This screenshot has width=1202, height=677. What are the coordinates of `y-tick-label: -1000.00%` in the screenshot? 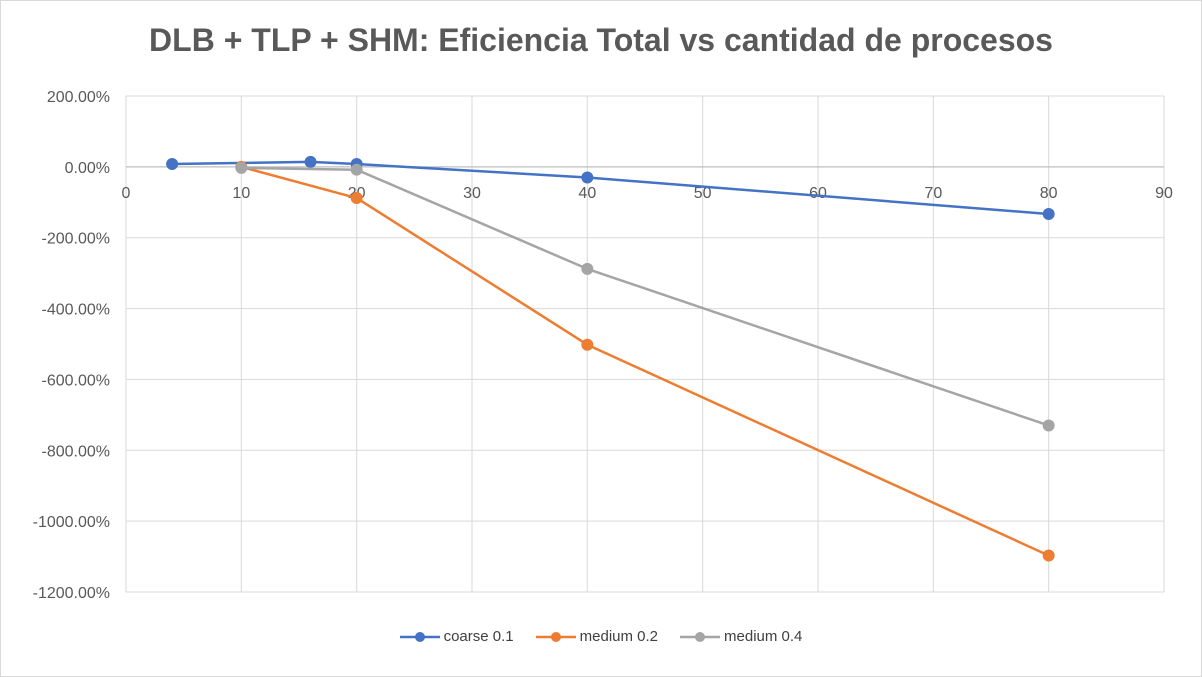 It's located at (71, 522).